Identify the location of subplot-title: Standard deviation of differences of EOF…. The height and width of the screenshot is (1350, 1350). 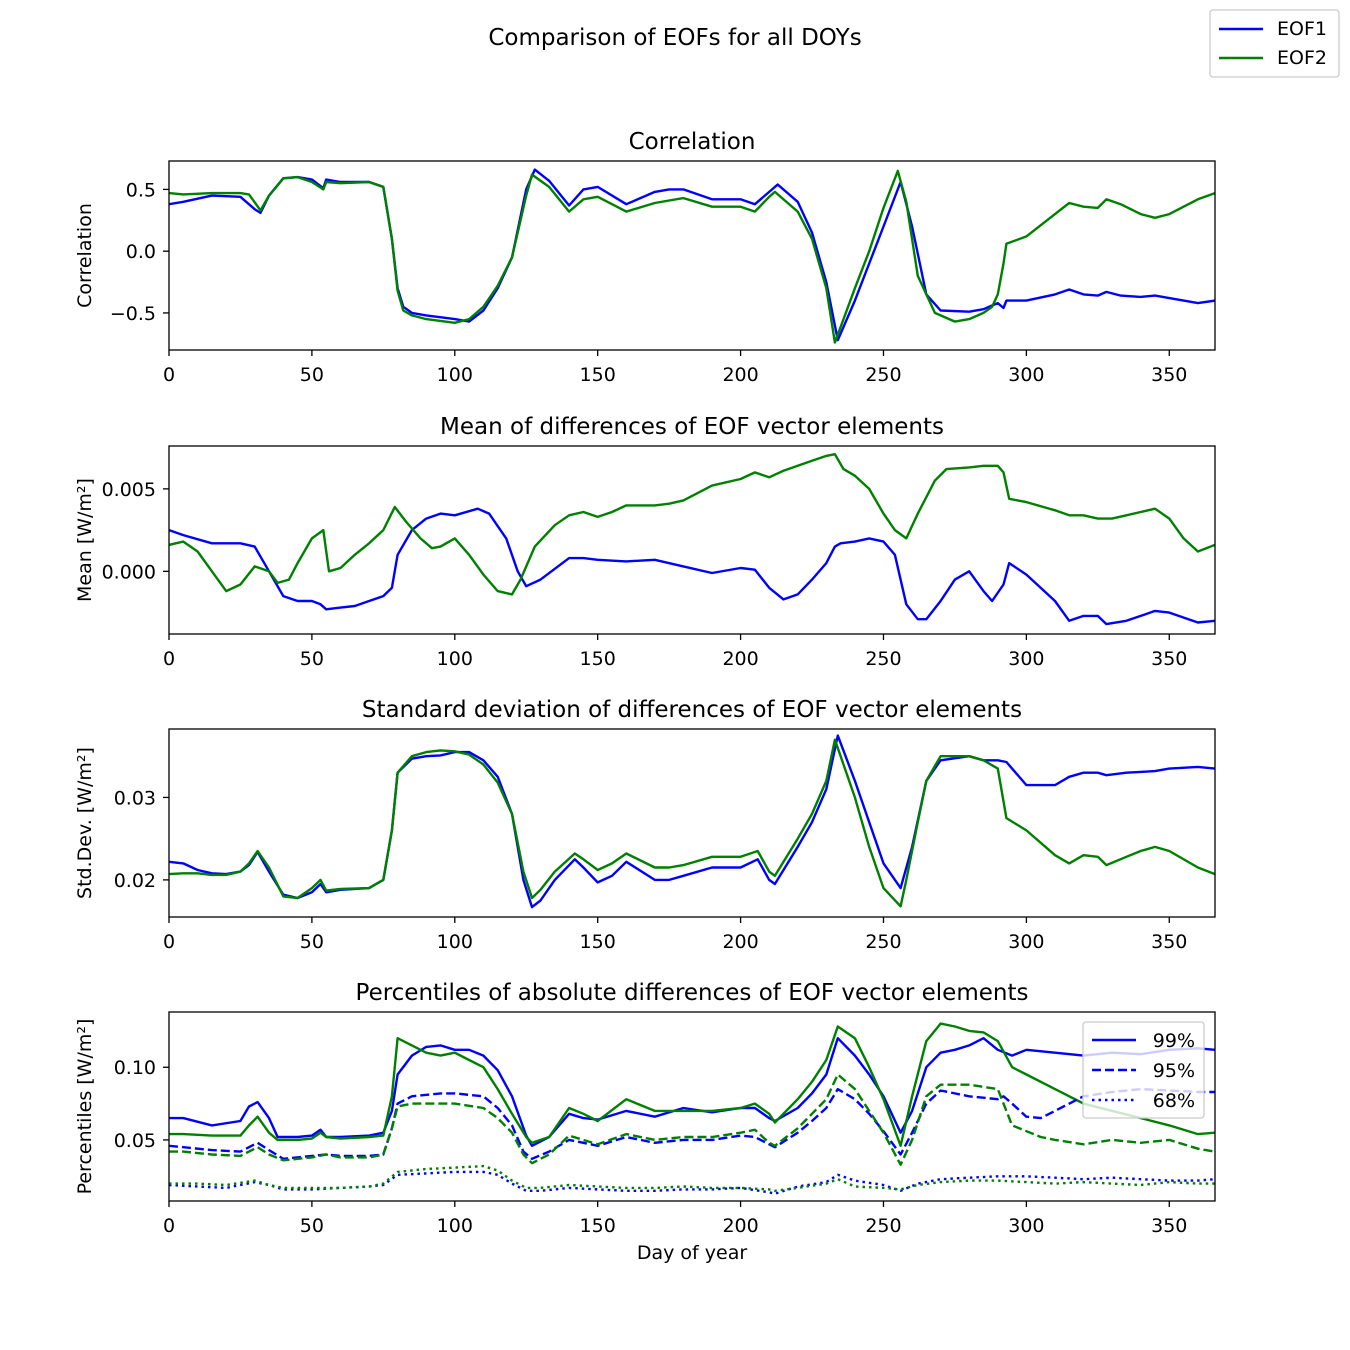
(692, 710).